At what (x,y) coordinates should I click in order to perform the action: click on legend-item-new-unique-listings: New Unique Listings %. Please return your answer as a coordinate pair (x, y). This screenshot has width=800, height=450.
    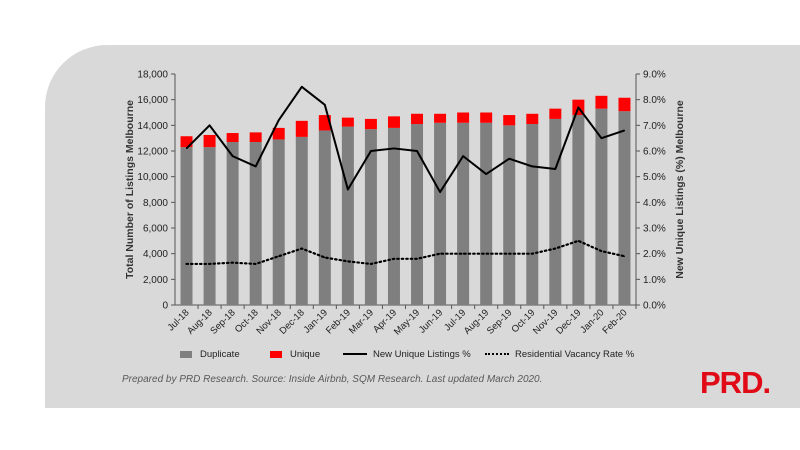
    Looking at the image, I should click on (407, 354).